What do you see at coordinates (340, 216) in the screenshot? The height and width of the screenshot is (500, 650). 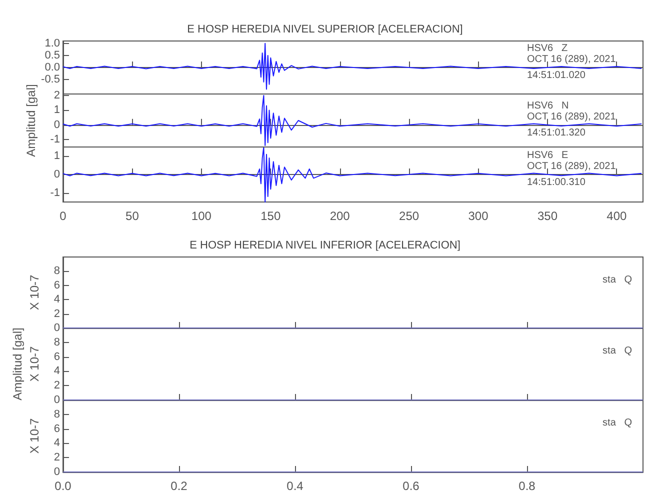 I see `x-tick-label: 200` at bounding box center [340, 216].